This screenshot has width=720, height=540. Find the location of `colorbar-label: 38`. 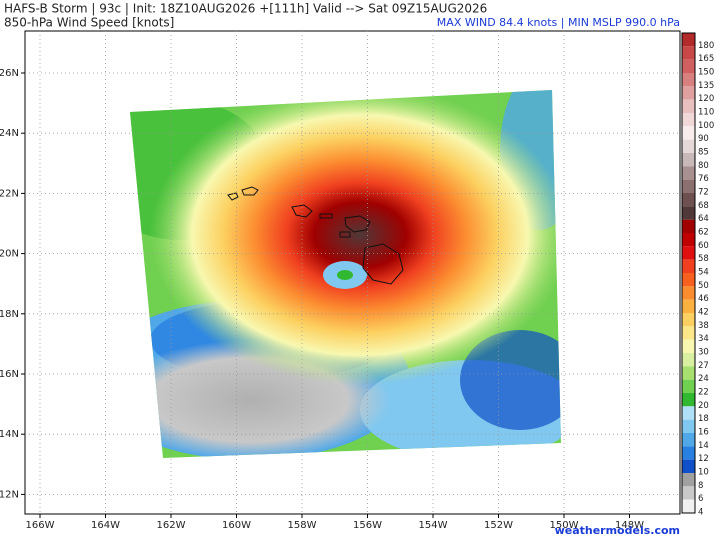

colorbar-label: 38 is located at coordinates (703, 326).